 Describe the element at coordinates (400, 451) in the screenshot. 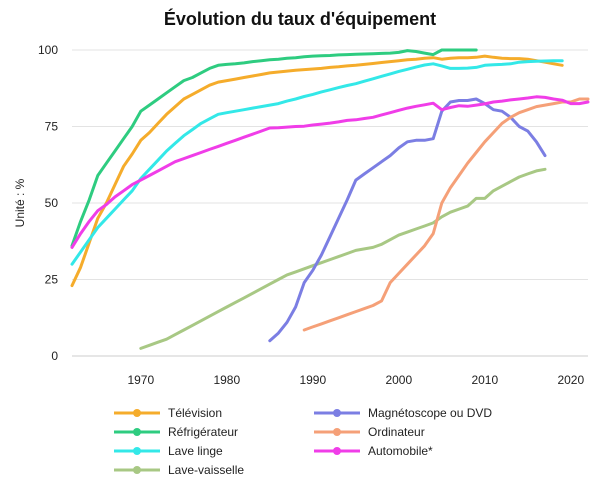

I see `legend-label: Automobile*` at that location.